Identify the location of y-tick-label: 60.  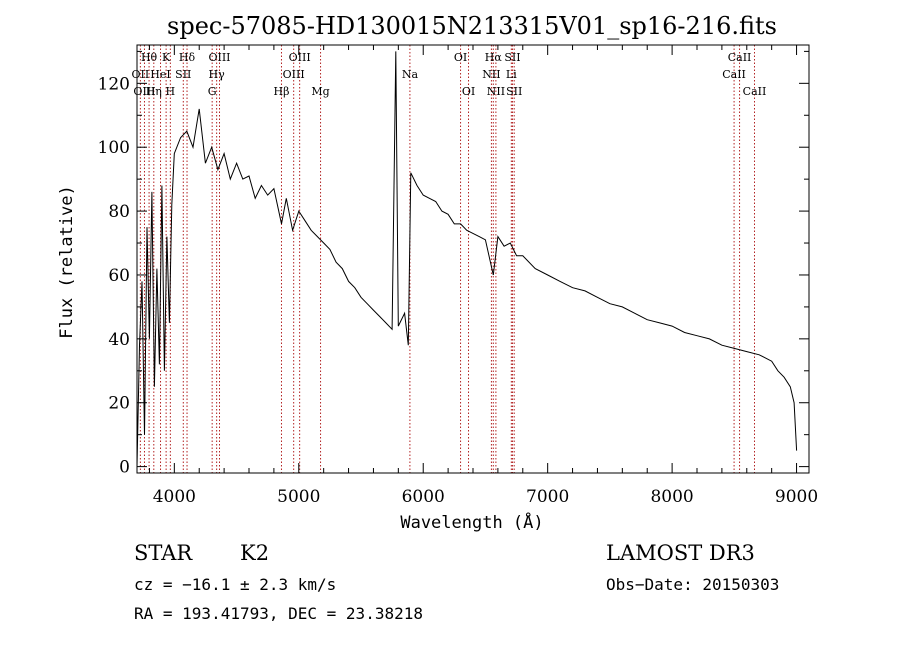
(119, 276).